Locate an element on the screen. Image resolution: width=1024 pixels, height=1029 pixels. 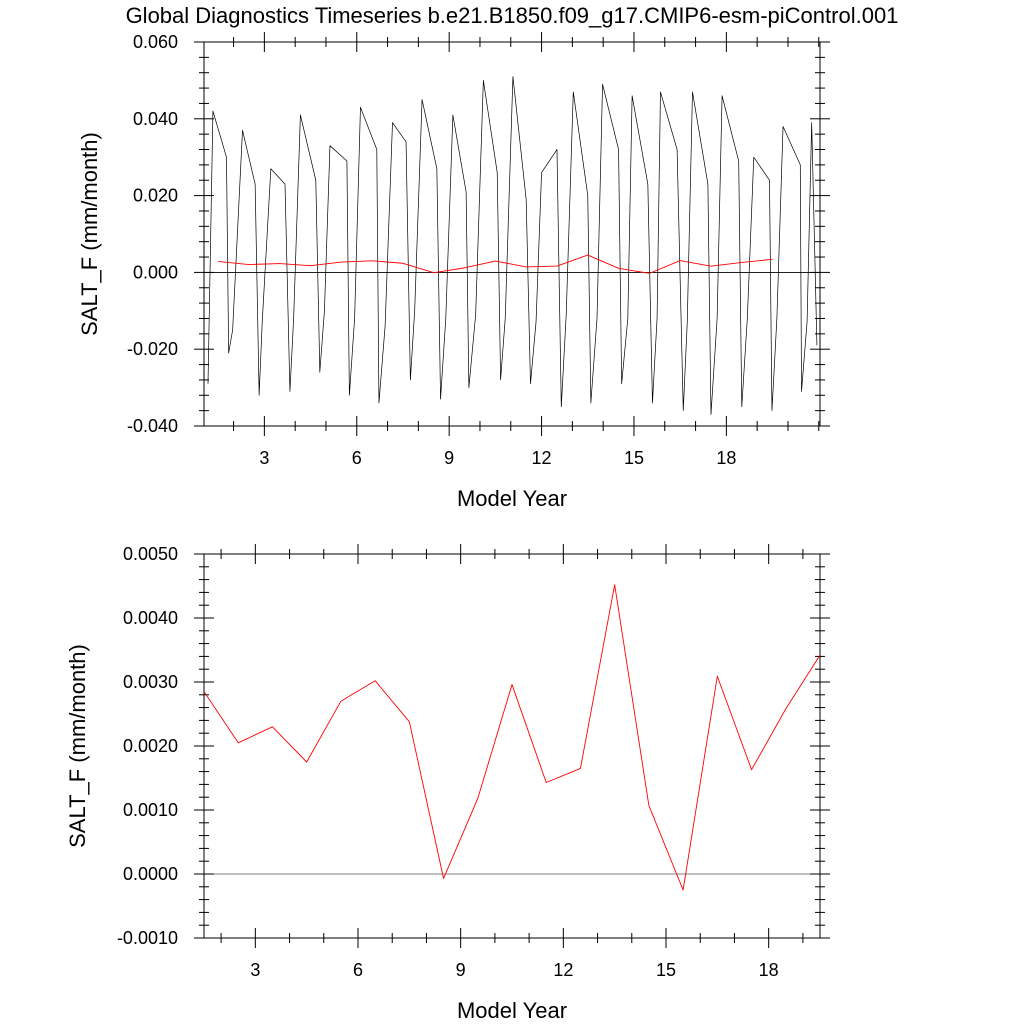
y-tick-label: 0.000 is located at coordinates (155, 272).